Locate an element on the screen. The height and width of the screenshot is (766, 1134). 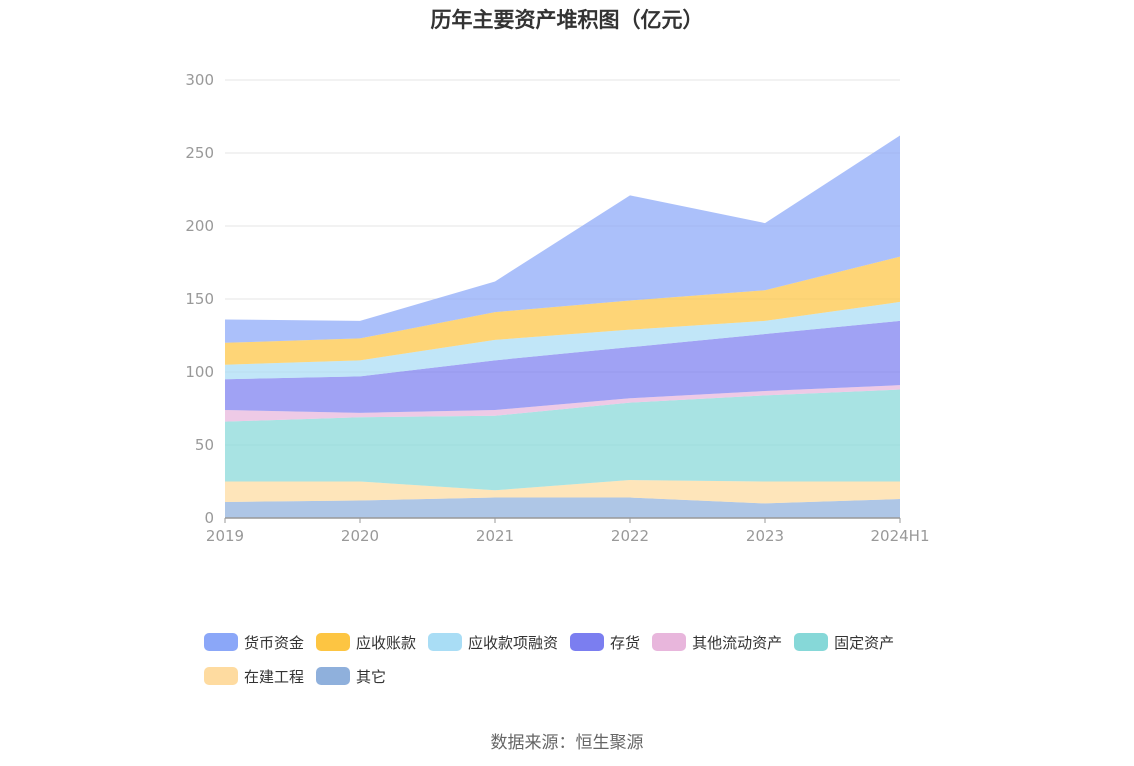
y-tick-label: 0 is located at coordinates (209, 518).